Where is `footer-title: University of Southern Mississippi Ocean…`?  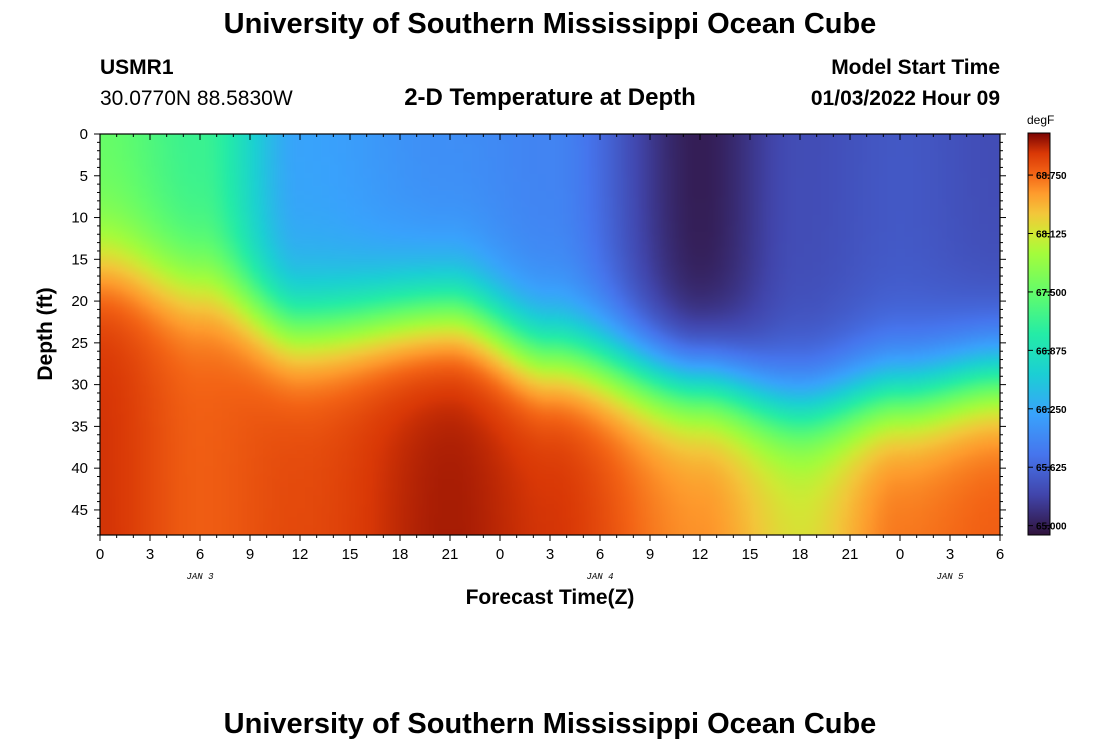
footer-title: University of Southern Mississippi Ocean… is located at coordinates (550, 724).